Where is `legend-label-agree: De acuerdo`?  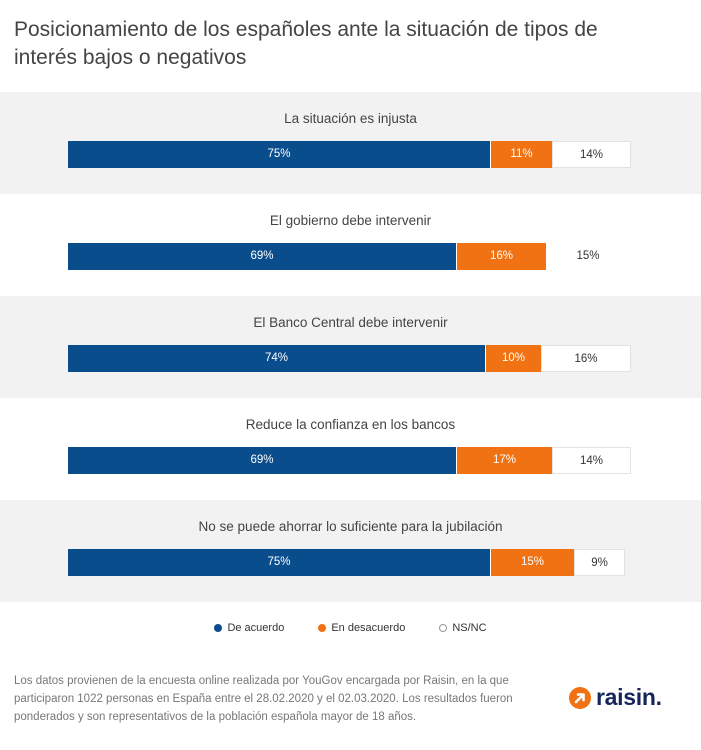 legend-label-agree: De acuerdo is located at coordinates (256, 628).